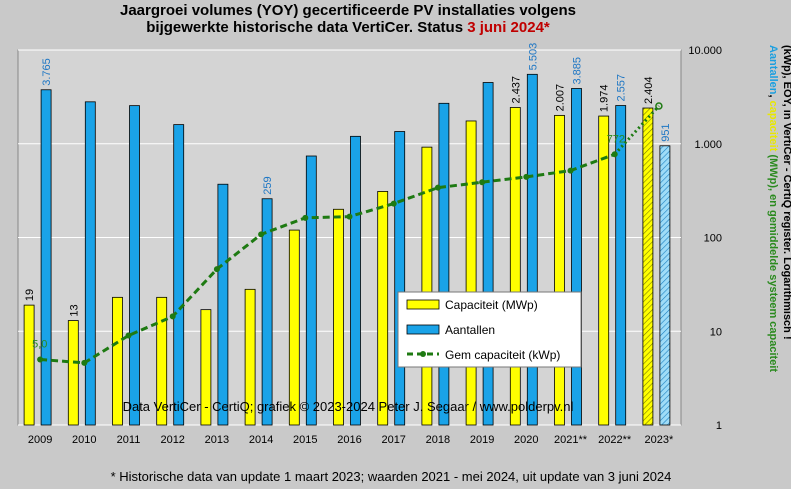 This screenshot has height=489, width=791. I want to click on capacity-data-label: 1.974, so click(605, 99).